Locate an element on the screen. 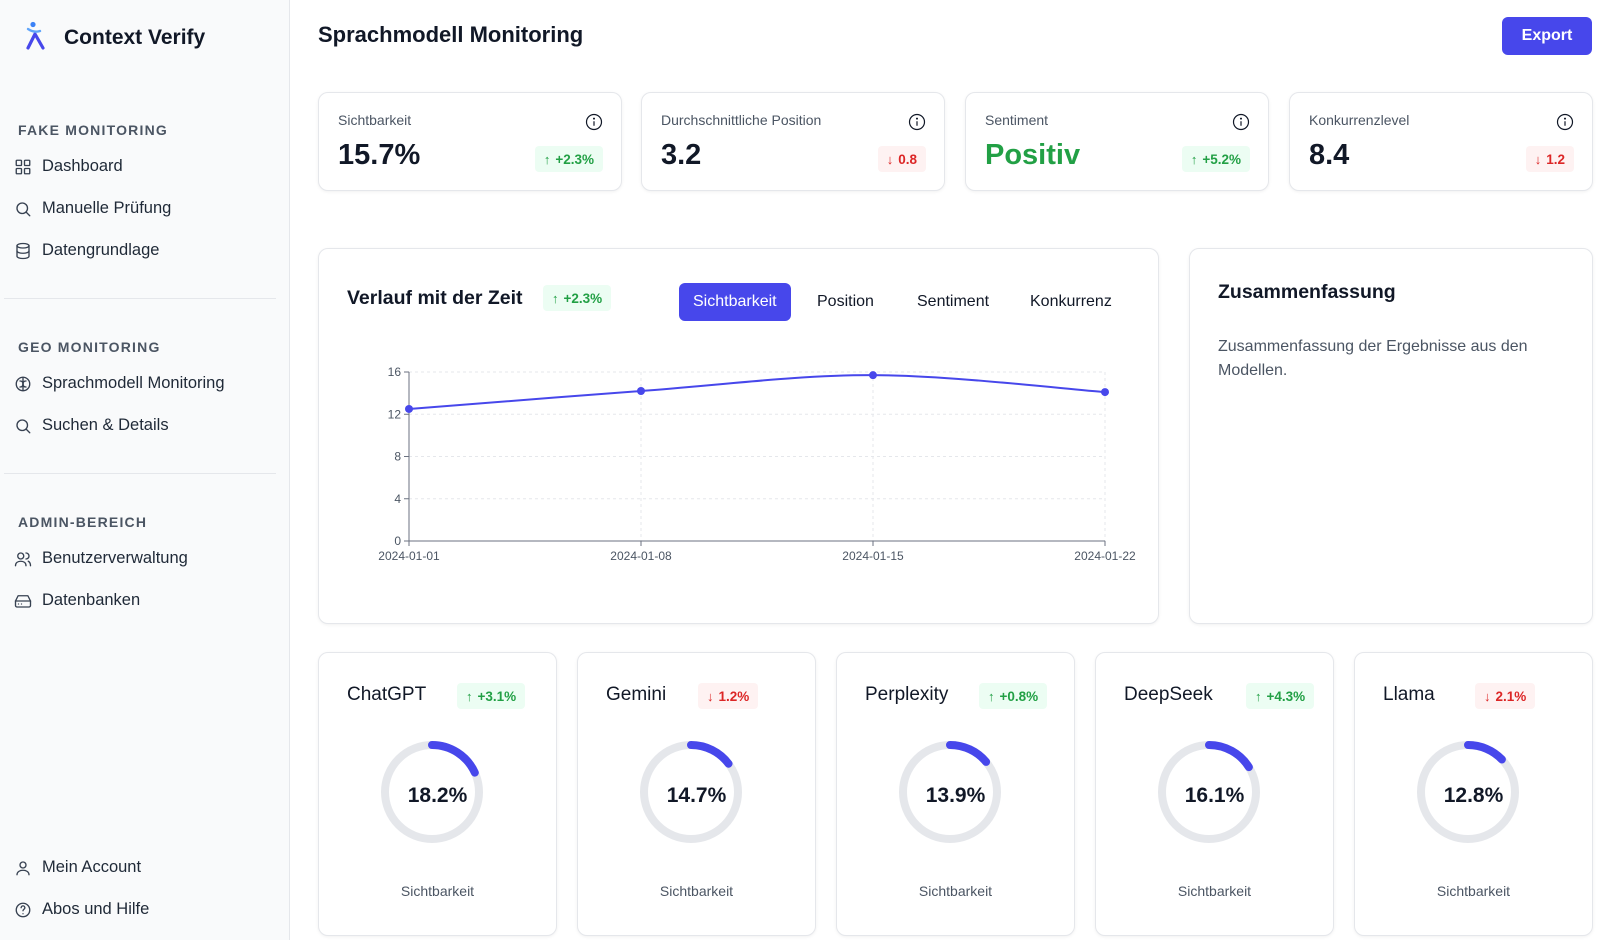  model-name: ChatGPT is located at coordinates (387, 694).